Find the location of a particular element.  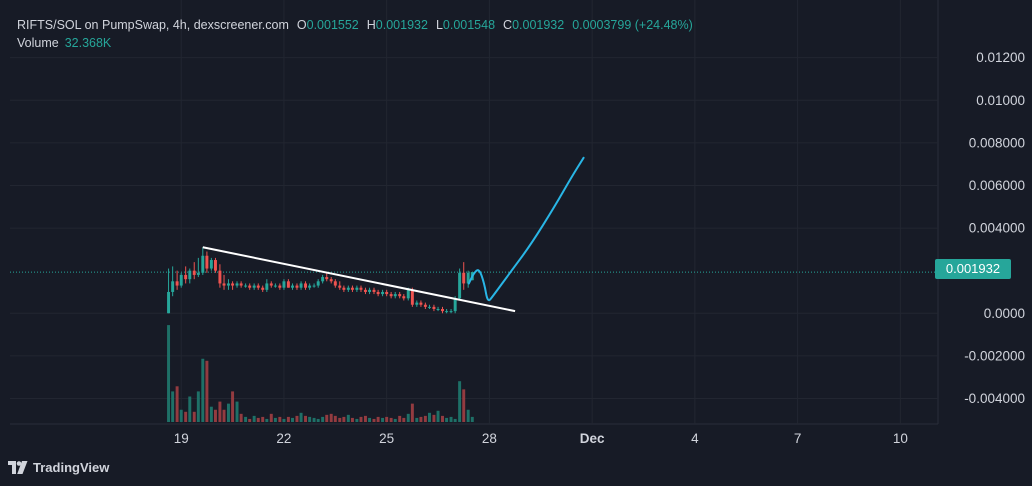

change-value: 0.0003799 (+24.48%) is located at coordinates (632, 25).